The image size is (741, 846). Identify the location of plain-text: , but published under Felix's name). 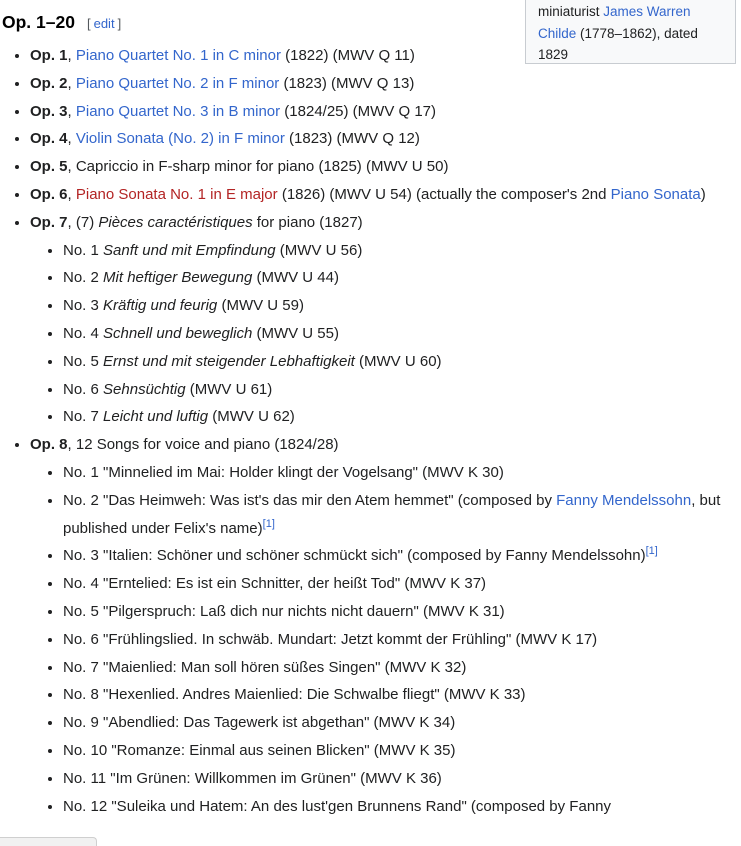
(392, 514).